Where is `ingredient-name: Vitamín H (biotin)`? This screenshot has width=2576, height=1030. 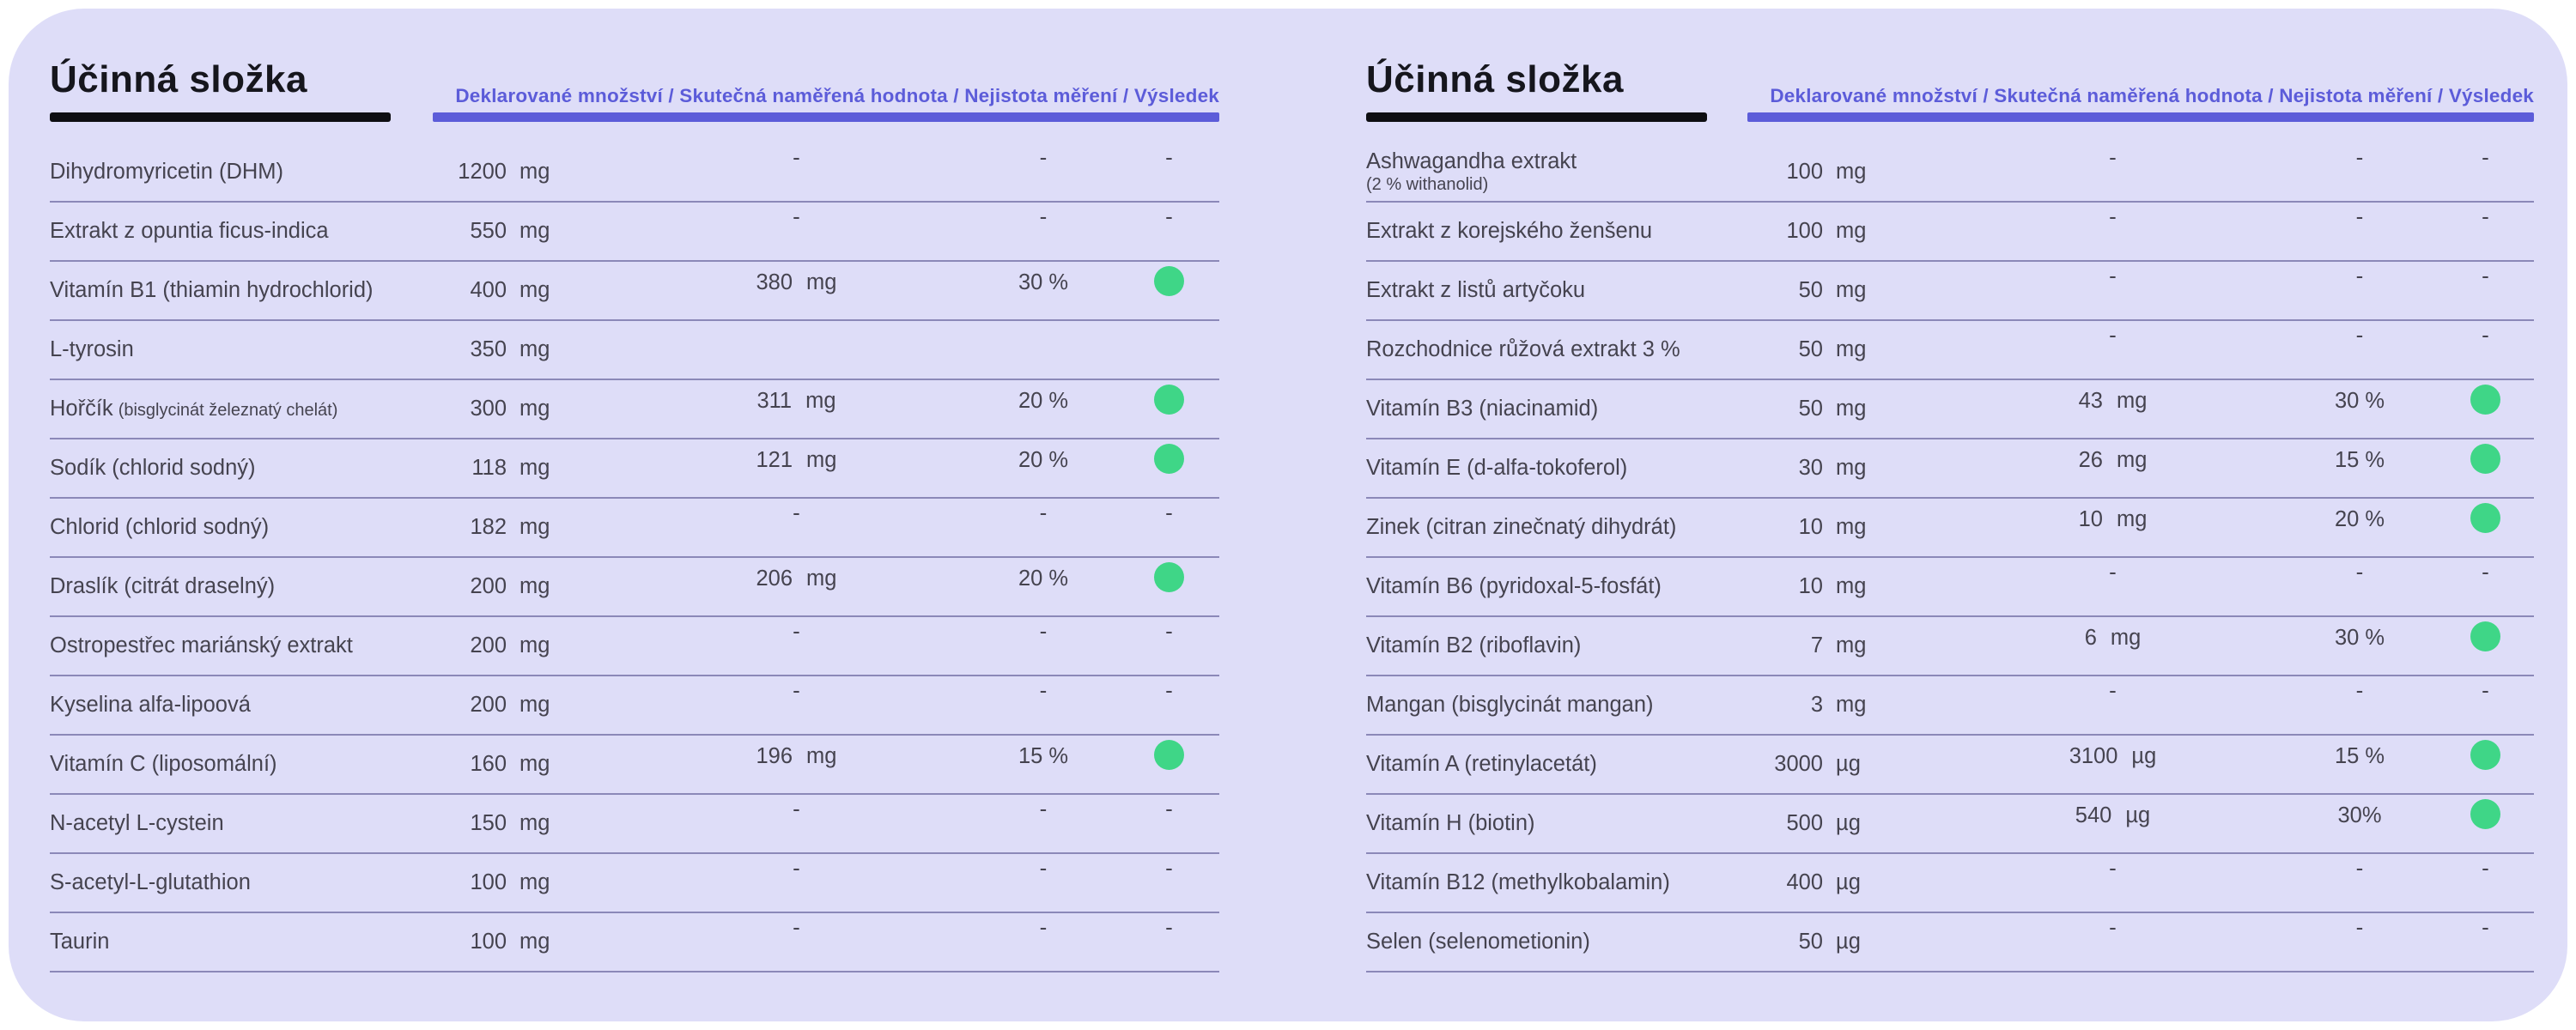
ingredient-name: Vitamín H (biotin) is located at coordinates (1451, 823).